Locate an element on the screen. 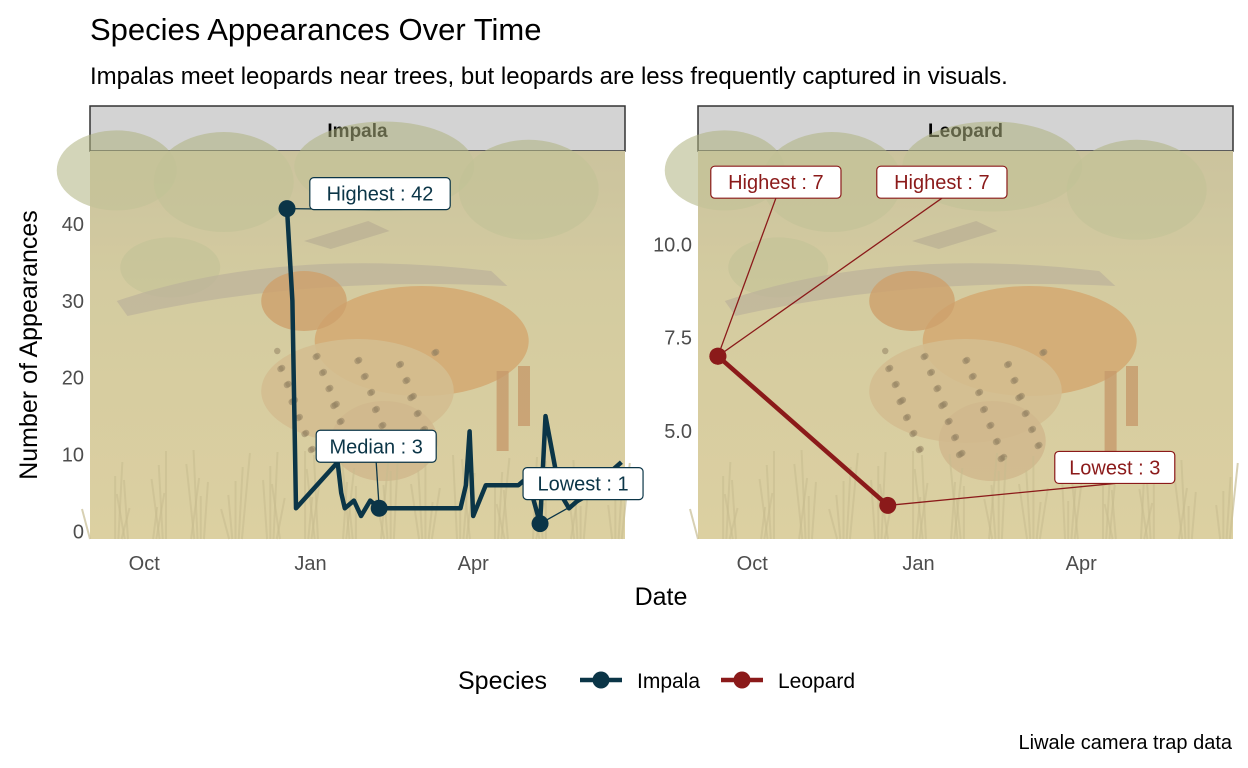  point-label: Median : 3 is located at coordinates (375, 447).